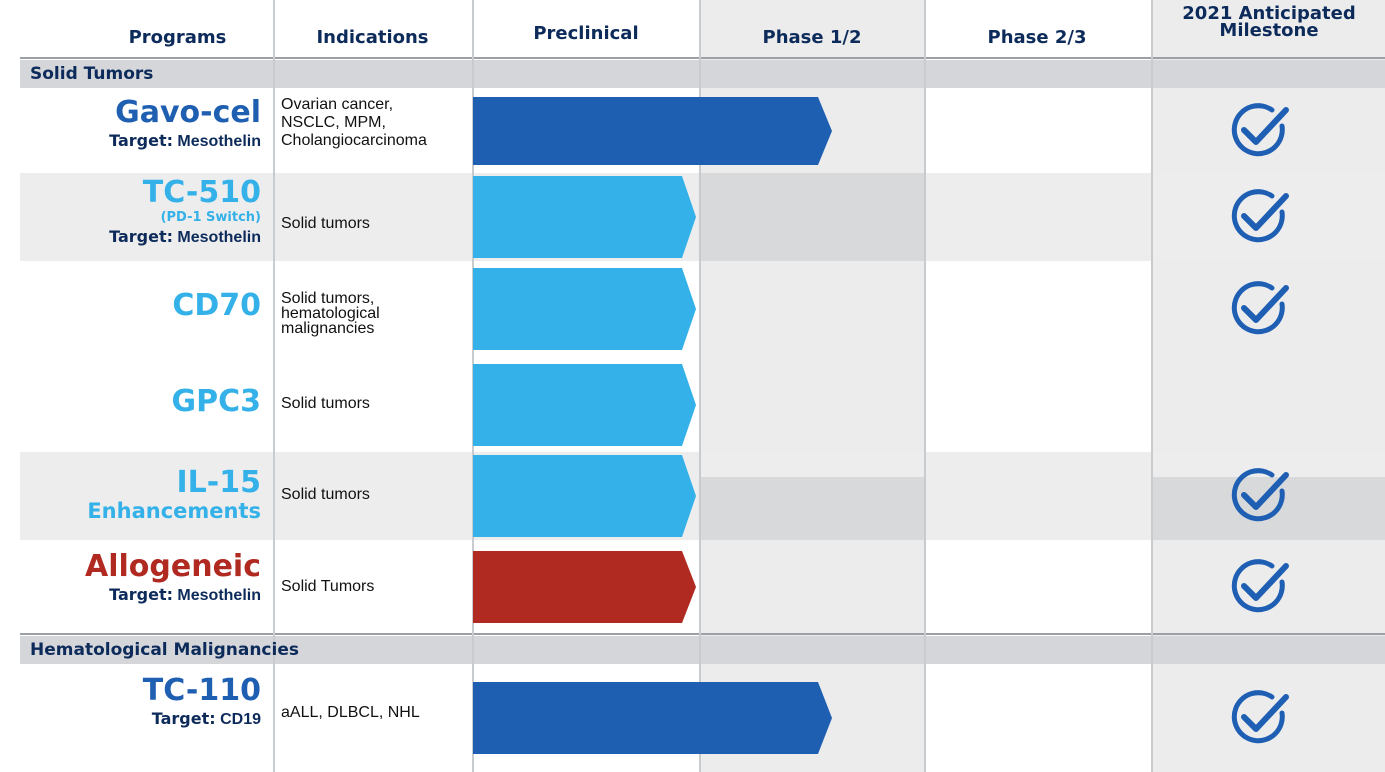 Image resolution: width=1385 pixels, height=772 pixels. What do you see at coordinates (210, 217) in the screenshot?
I see `program-subtitle: (PD-1 Switch)` at bounding box center [210, 217].